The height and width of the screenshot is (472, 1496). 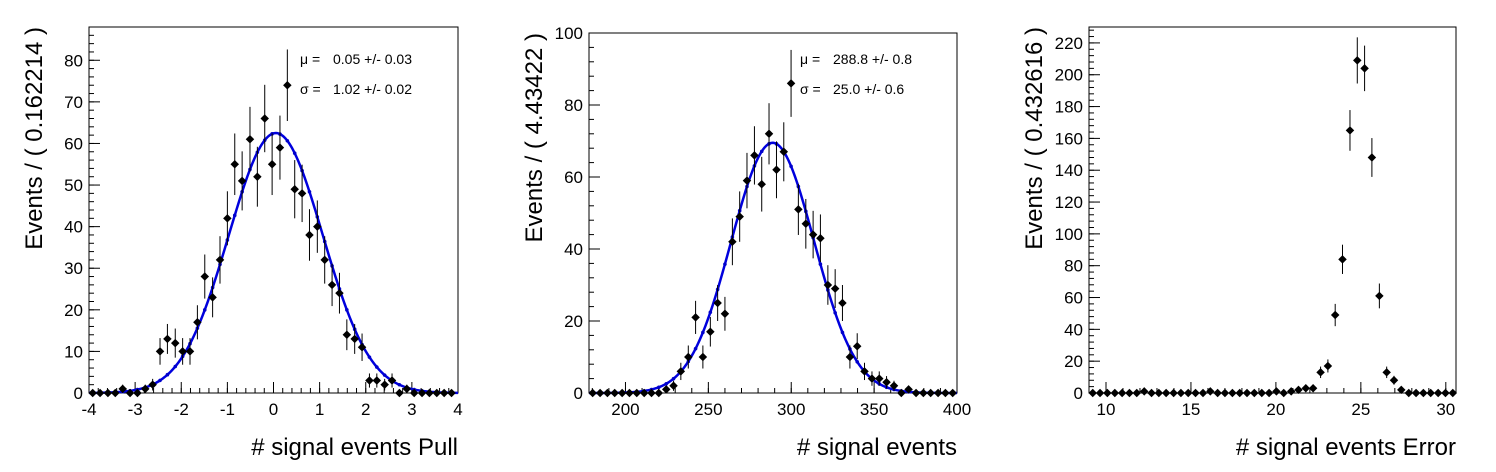 I want to click on x-tick-label: 3, so click(x=411, y=409).